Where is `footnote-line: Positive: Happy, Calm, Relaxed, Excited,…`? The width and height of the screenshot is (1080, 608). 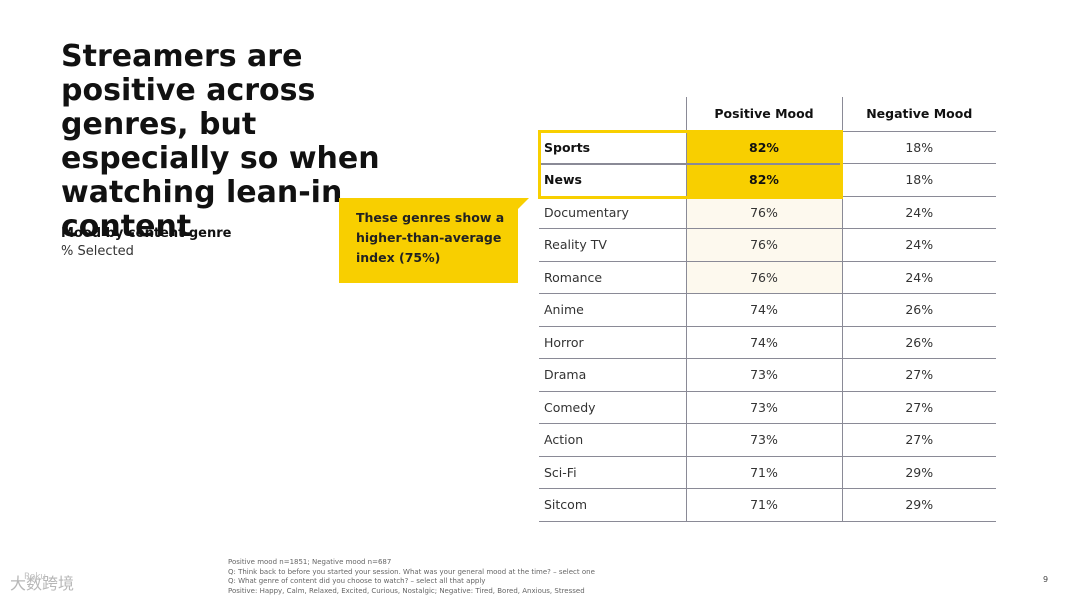
footnote-line: Positive: Happy, Calm, Relaxed, Excited,… is located at coordinates (406, 590).